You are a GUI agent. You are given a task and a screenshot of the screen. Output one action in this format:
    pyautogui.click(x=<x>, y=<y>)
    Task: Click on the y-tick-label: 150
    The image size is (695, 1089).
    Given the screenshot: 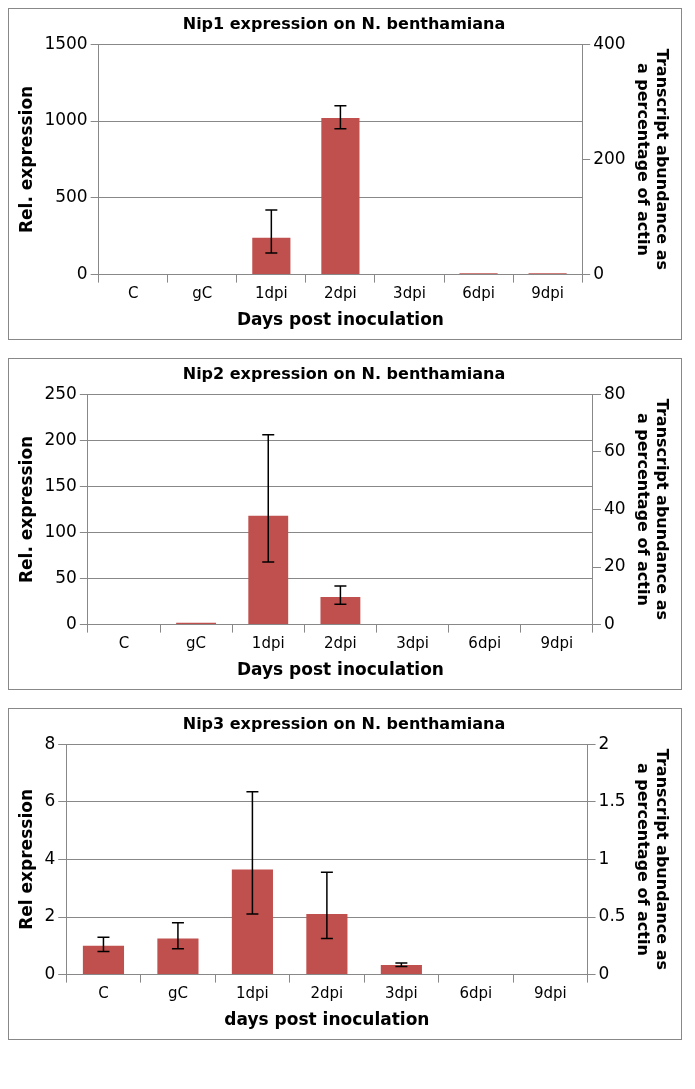 What is the action you would take?
    pyautogui.click(x=60, y=484)
    